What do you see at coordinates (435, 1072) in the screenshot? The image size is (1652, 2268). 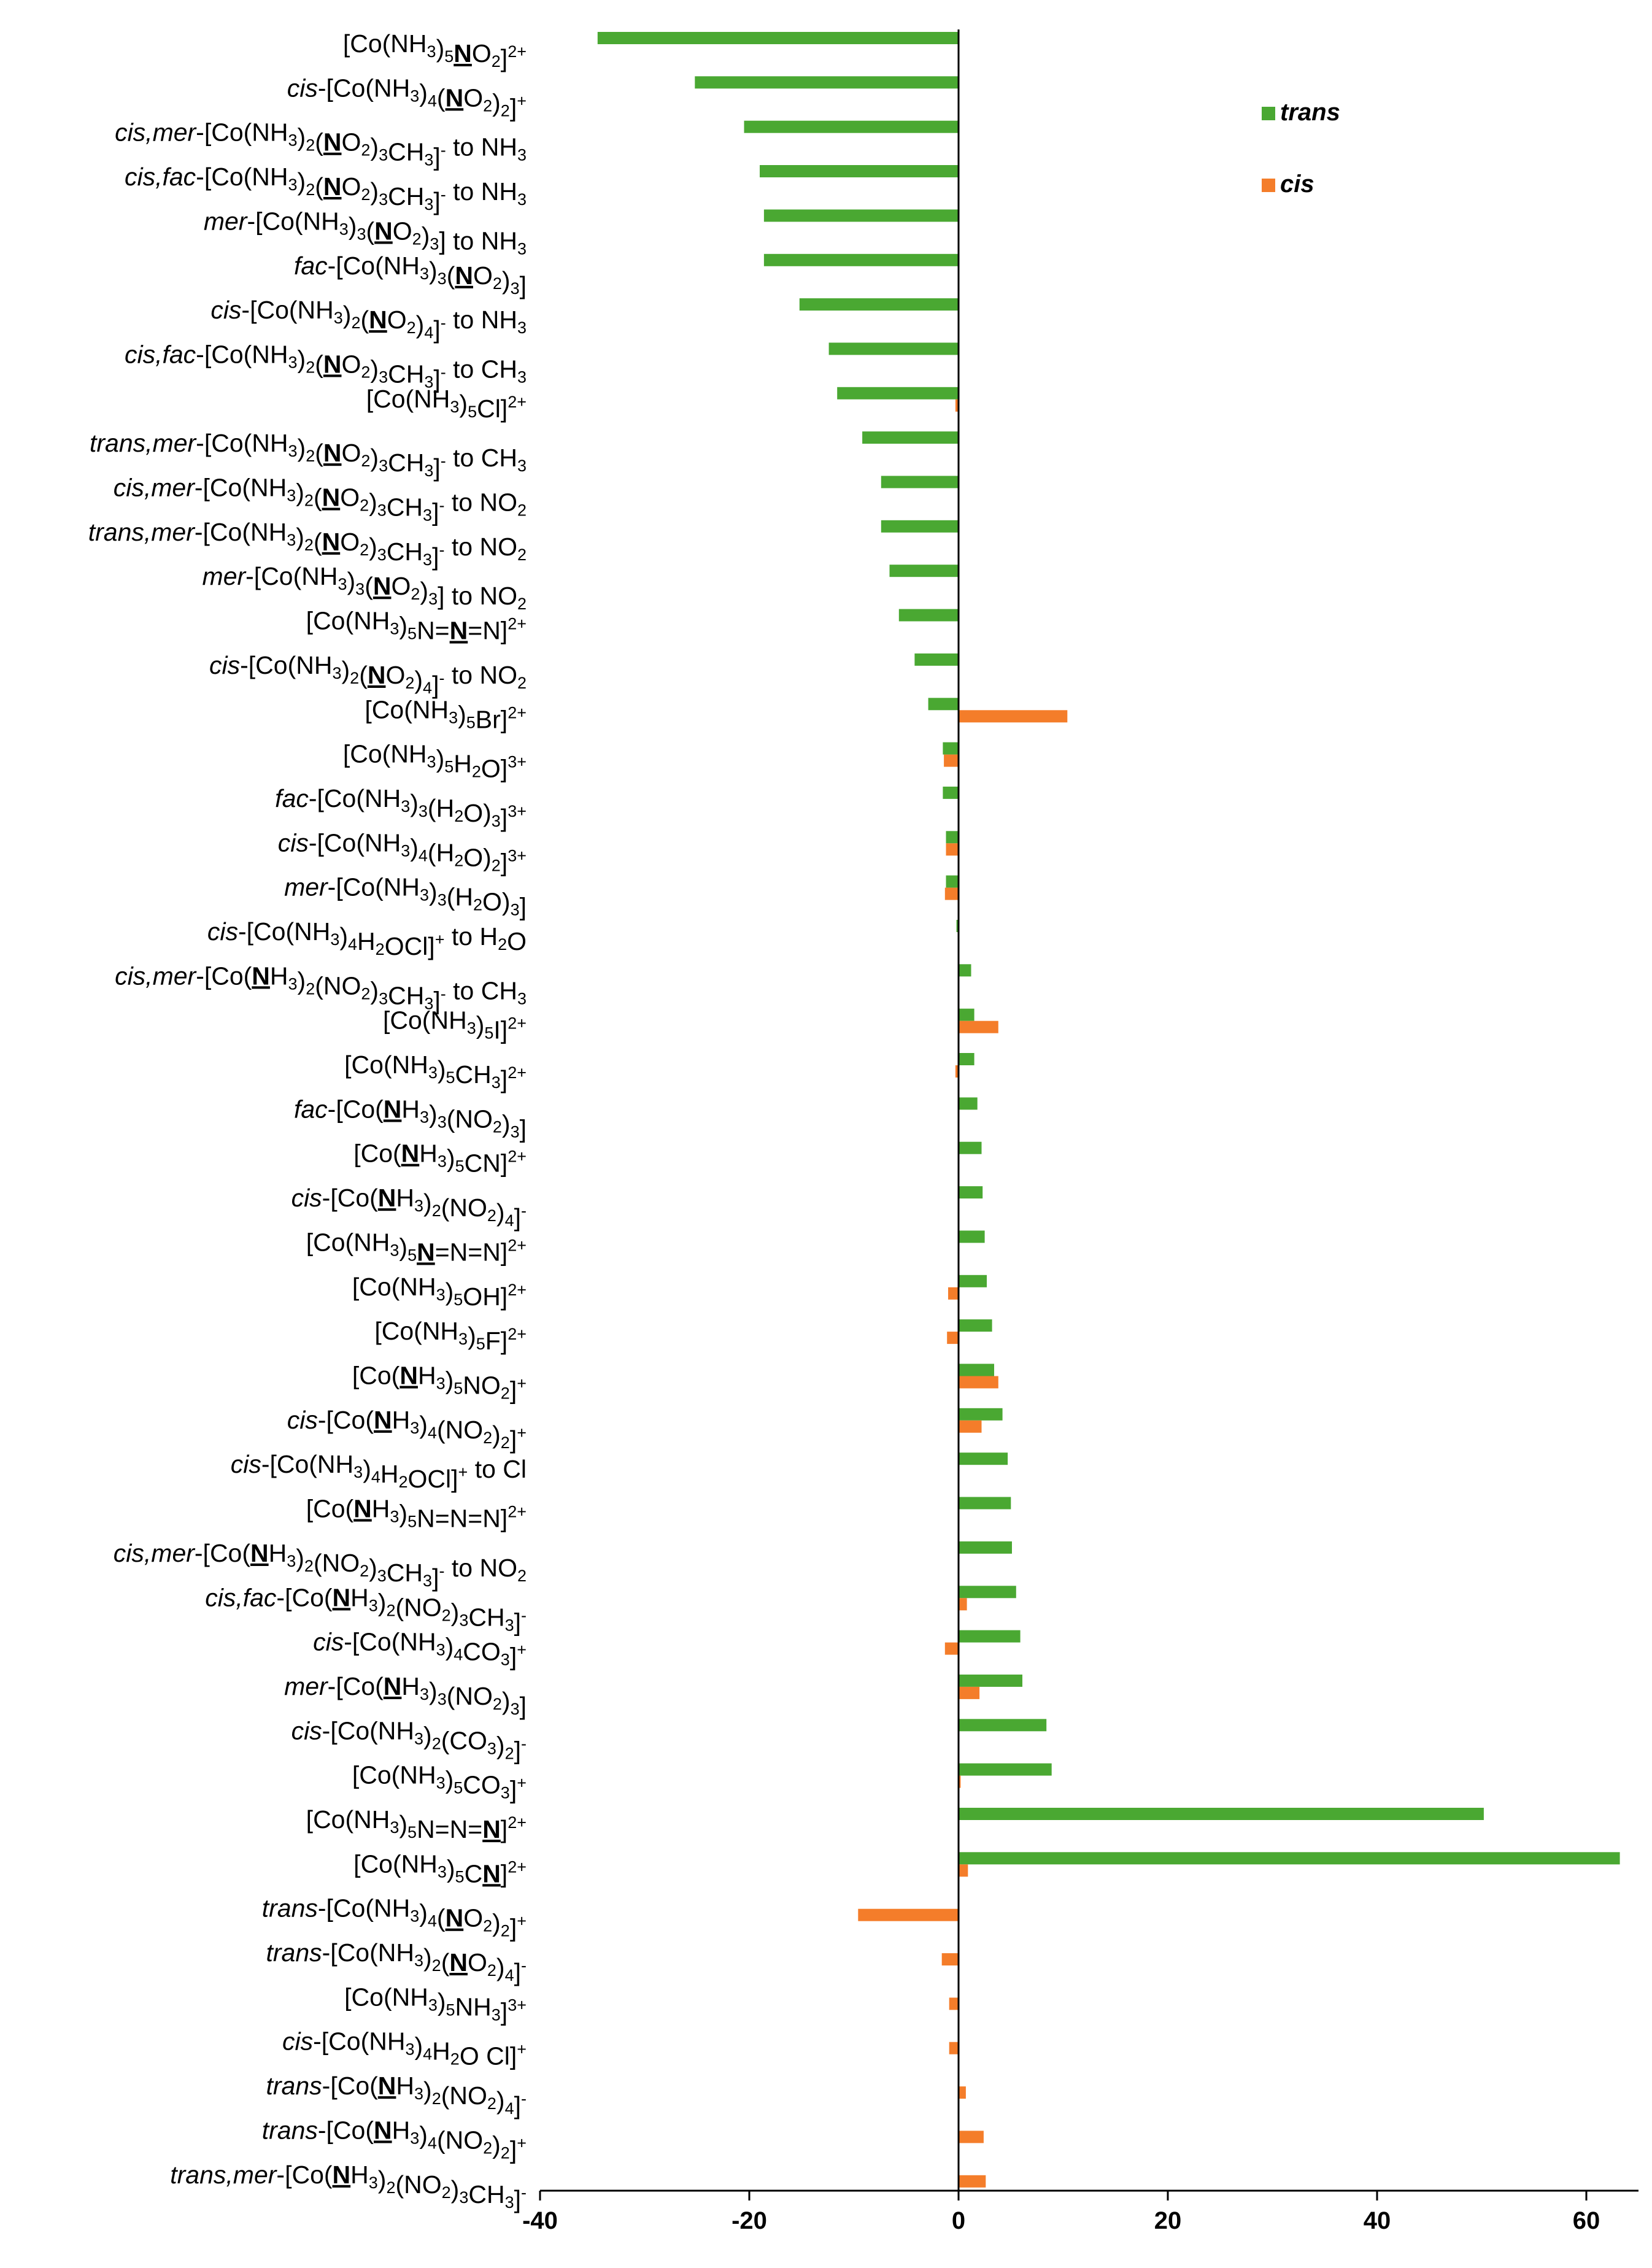 I see `category-label-23: [Co(NH3)5CH3]2+` at bounding box center [435, 1072].